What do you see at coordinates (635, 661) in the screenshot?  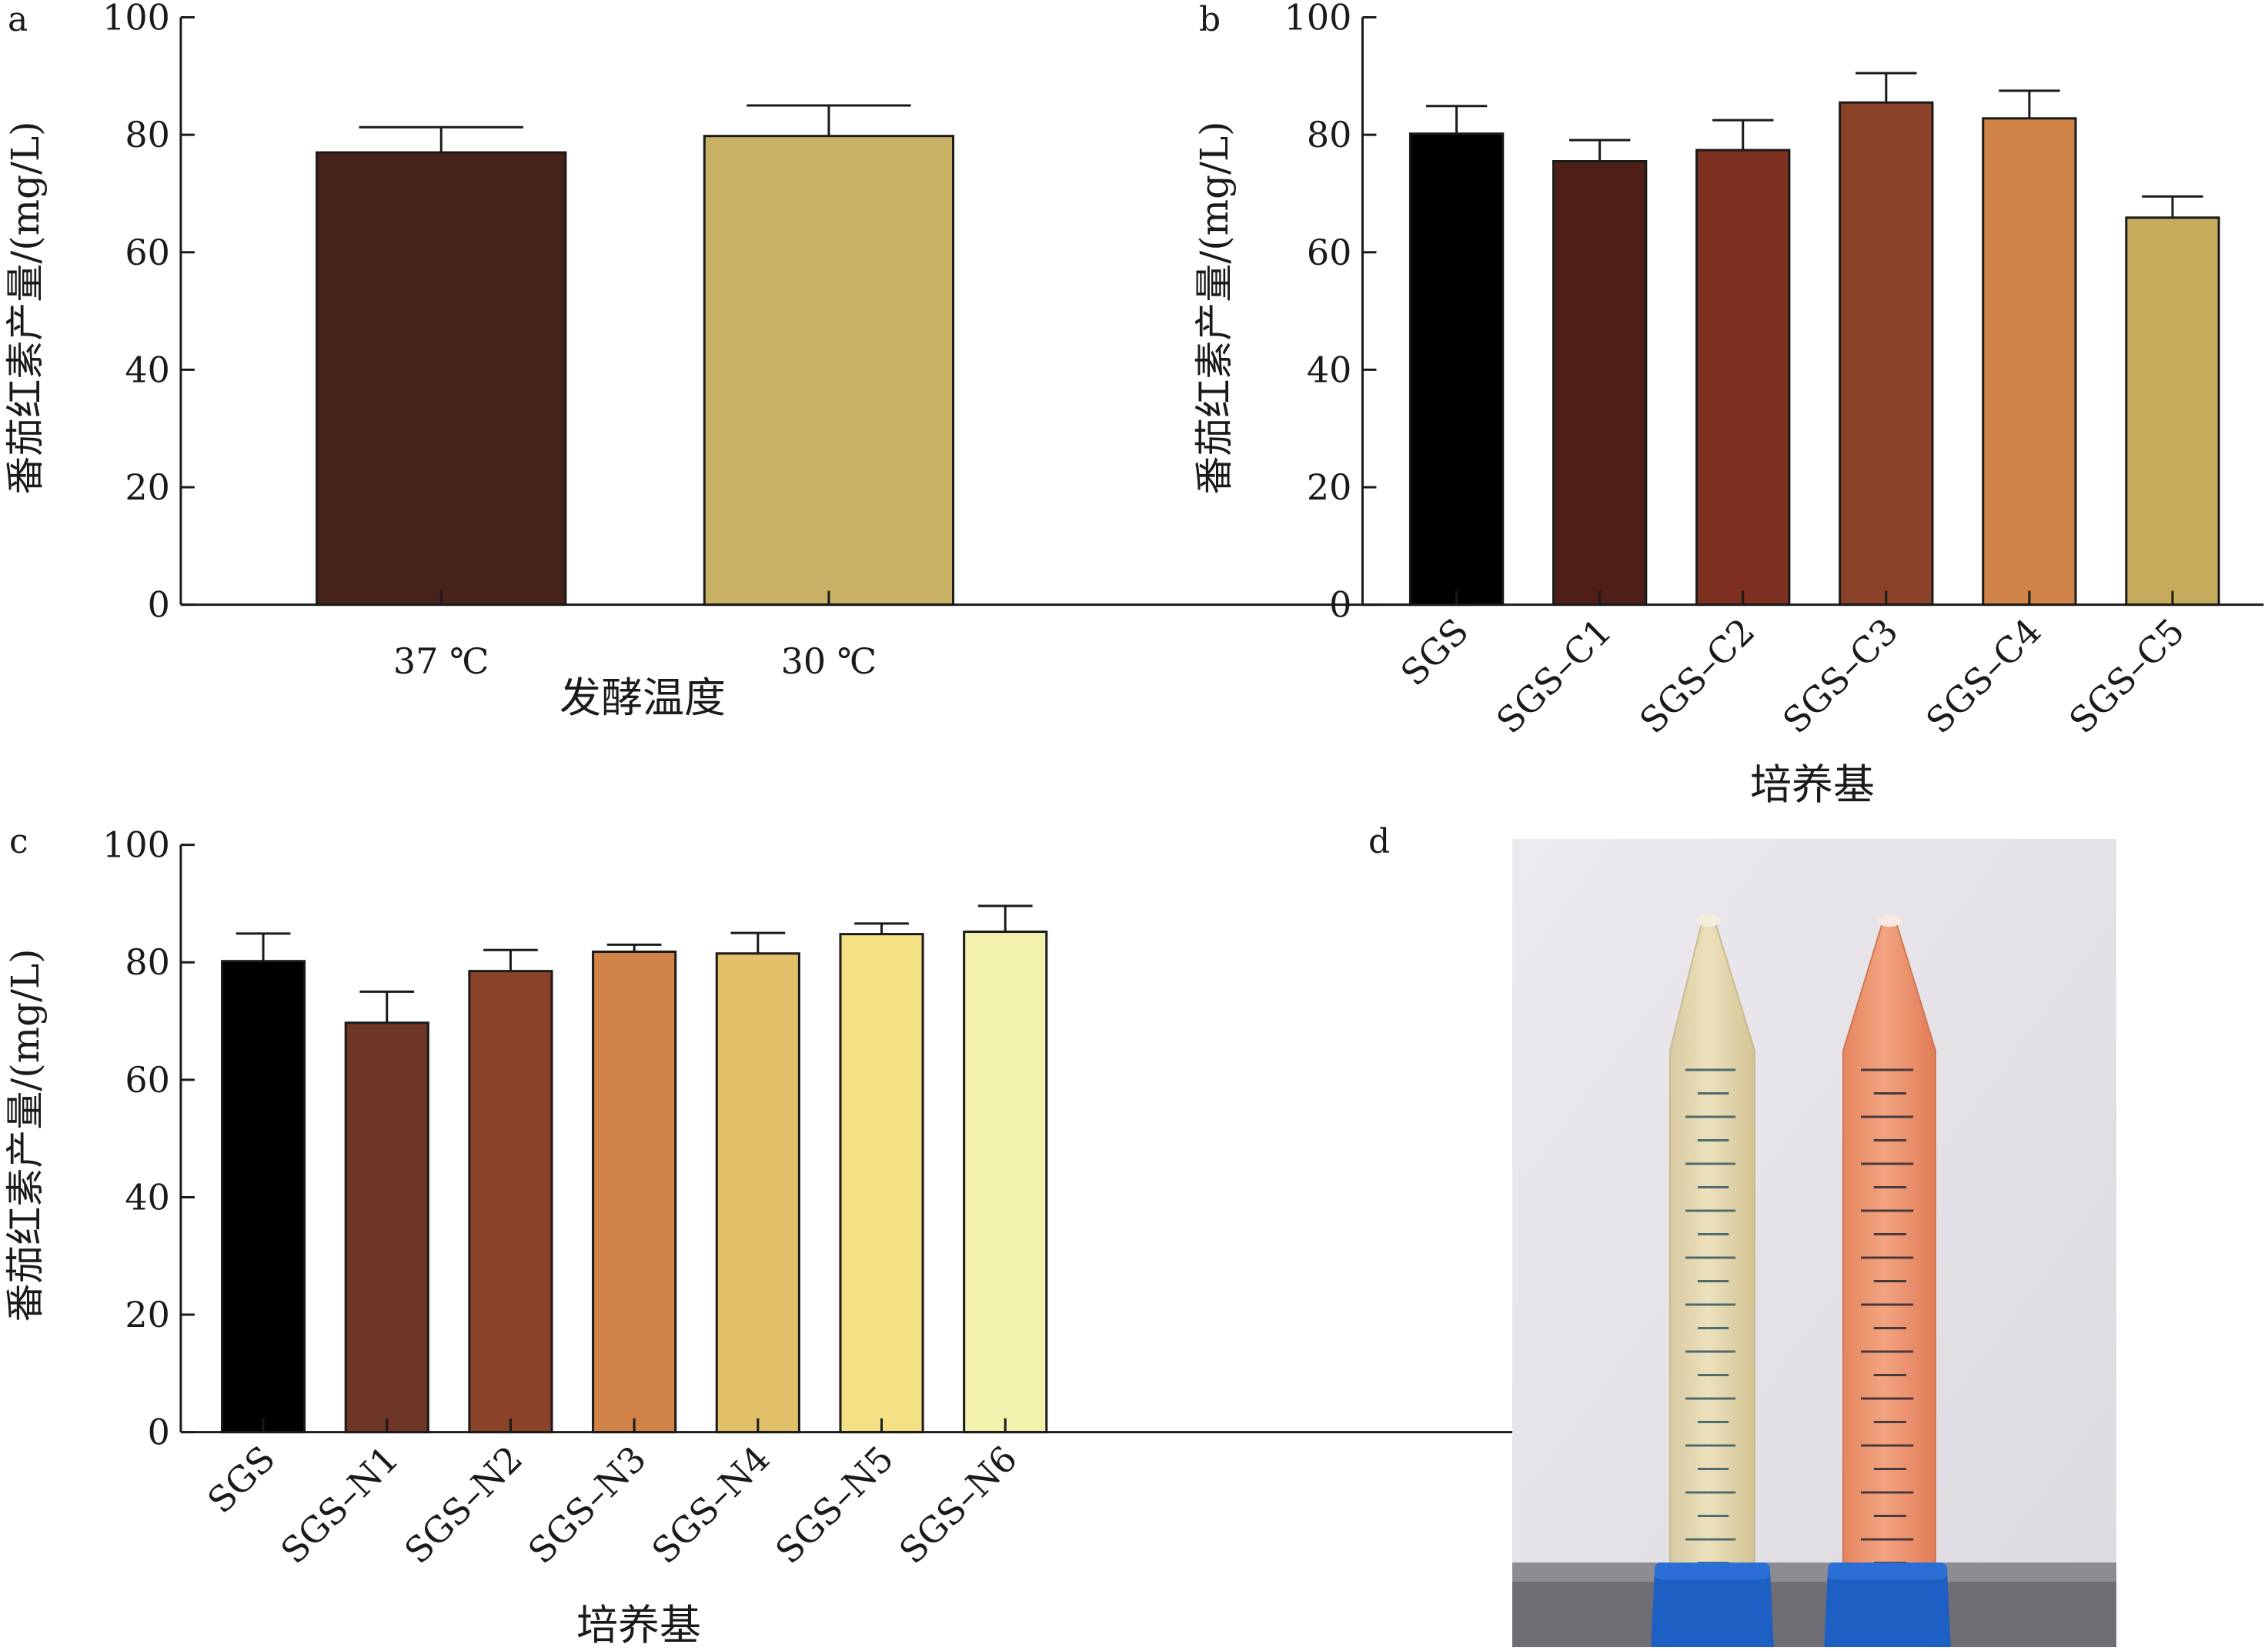 I see `panel-a-categories: 37 ℃ 30 ℃` at bounding box center [635, 661].